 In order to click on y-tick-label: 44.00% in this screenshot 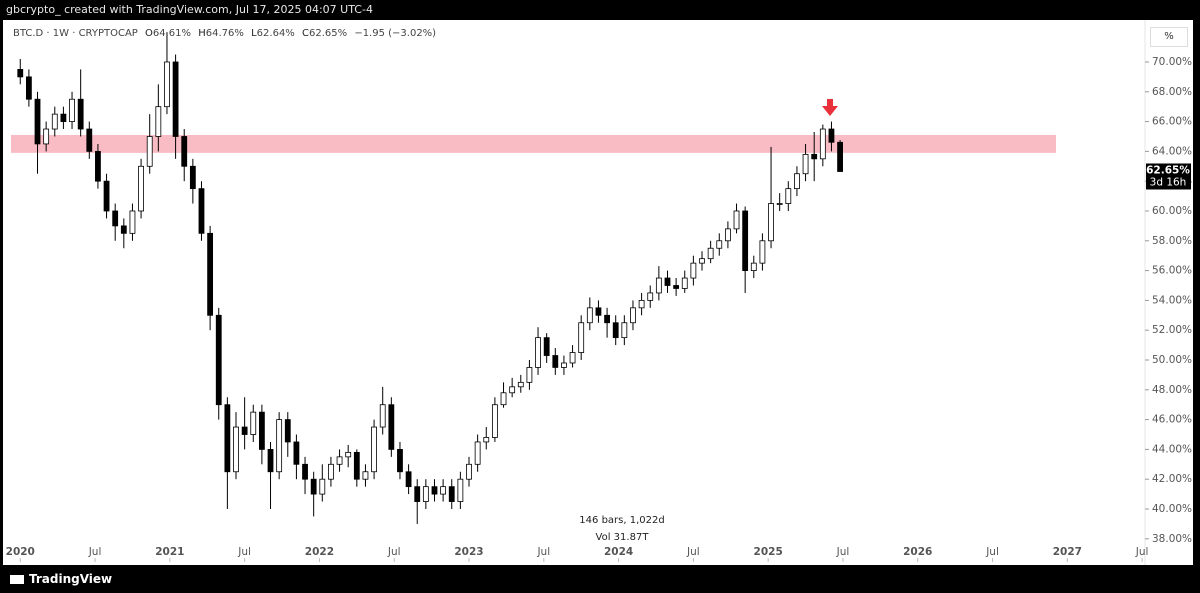, I will do `click(1172, 449)`.